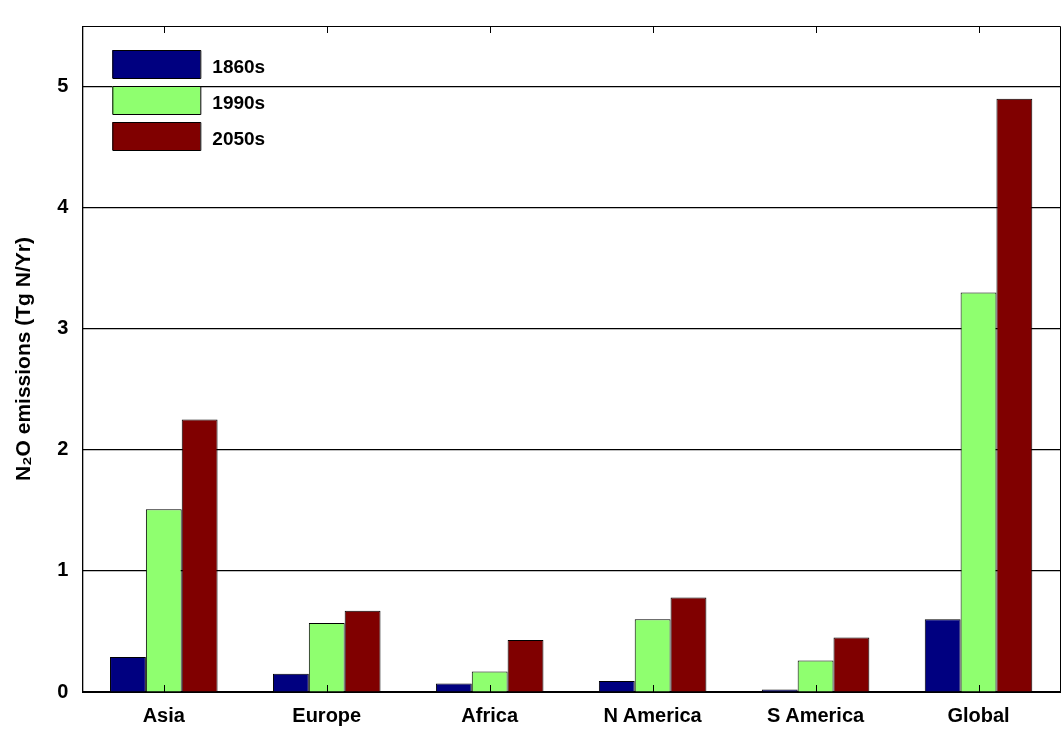 The height and width of the screenshot is (744, 1064). What do you see at coordinates (63, 327) in the screenshot?
I see `y-tick-label: 3` at bounding box center [63, 327].